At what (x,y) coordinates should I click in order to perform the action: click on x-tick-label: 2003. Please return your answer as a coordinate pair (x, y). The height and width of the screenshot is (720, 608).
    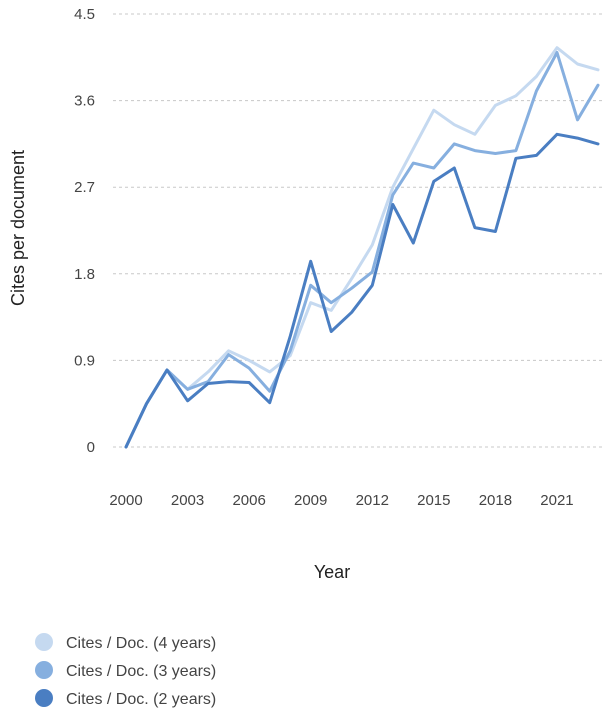
    Looking at the image, I should click on (187, 500).